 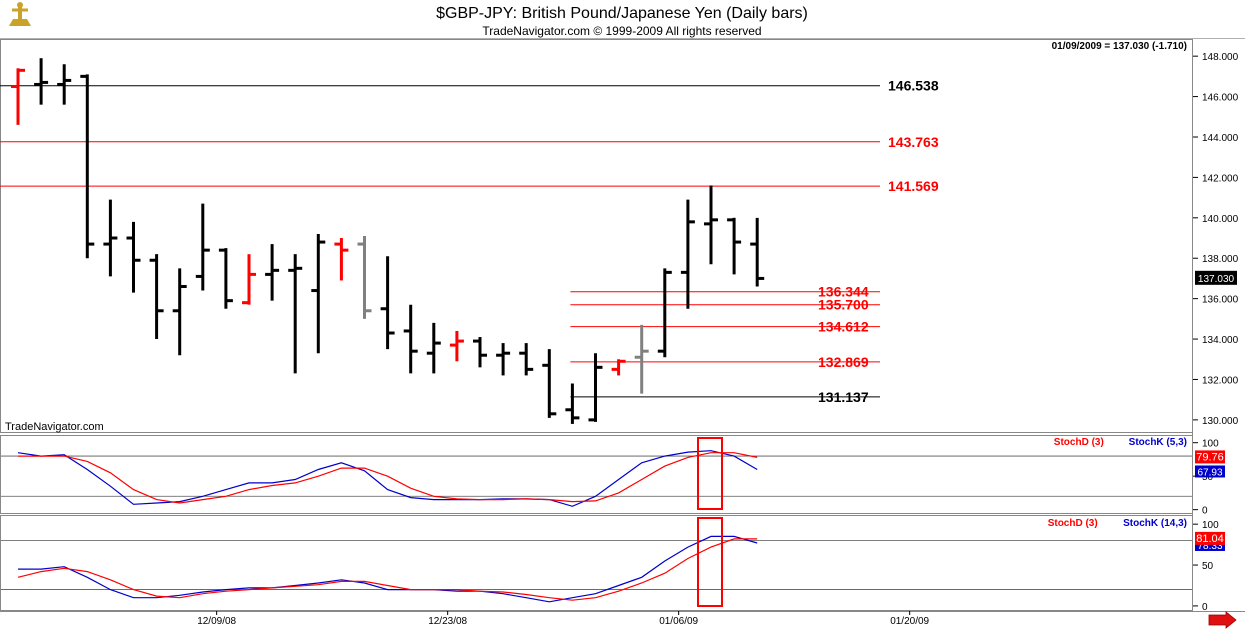 I want to click on last-stoch-d-label: 79.76, so click(x=1210, y=457).